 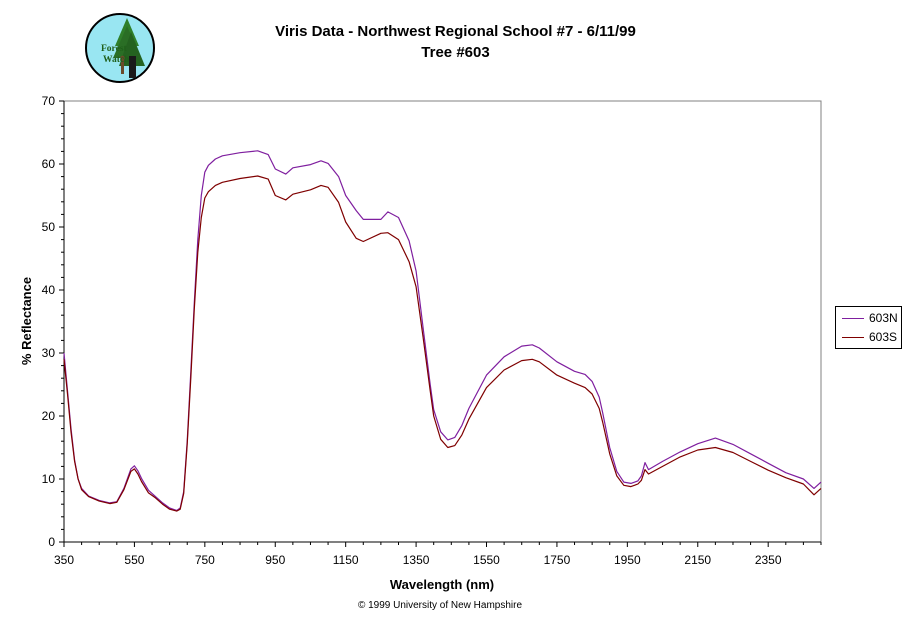 I want to click on x-tick-label-1750: 1750, so click(x=557, y=560).